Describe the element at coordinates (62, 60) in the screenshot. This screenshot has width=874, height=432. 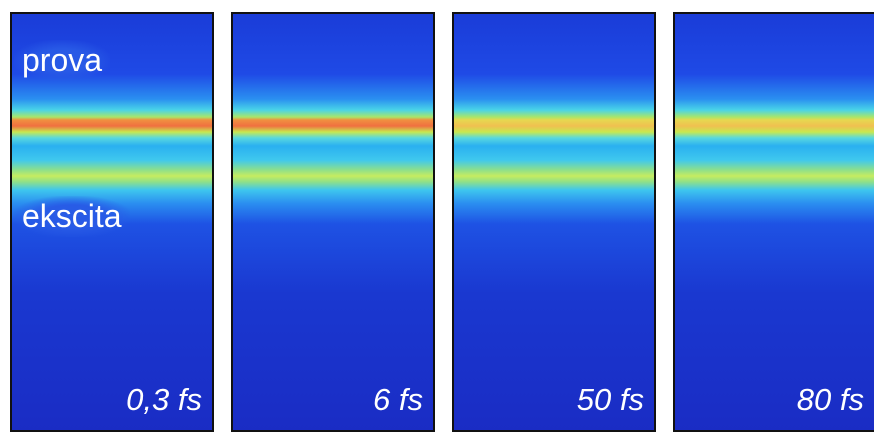
I see `probe-label: prova` at that location.